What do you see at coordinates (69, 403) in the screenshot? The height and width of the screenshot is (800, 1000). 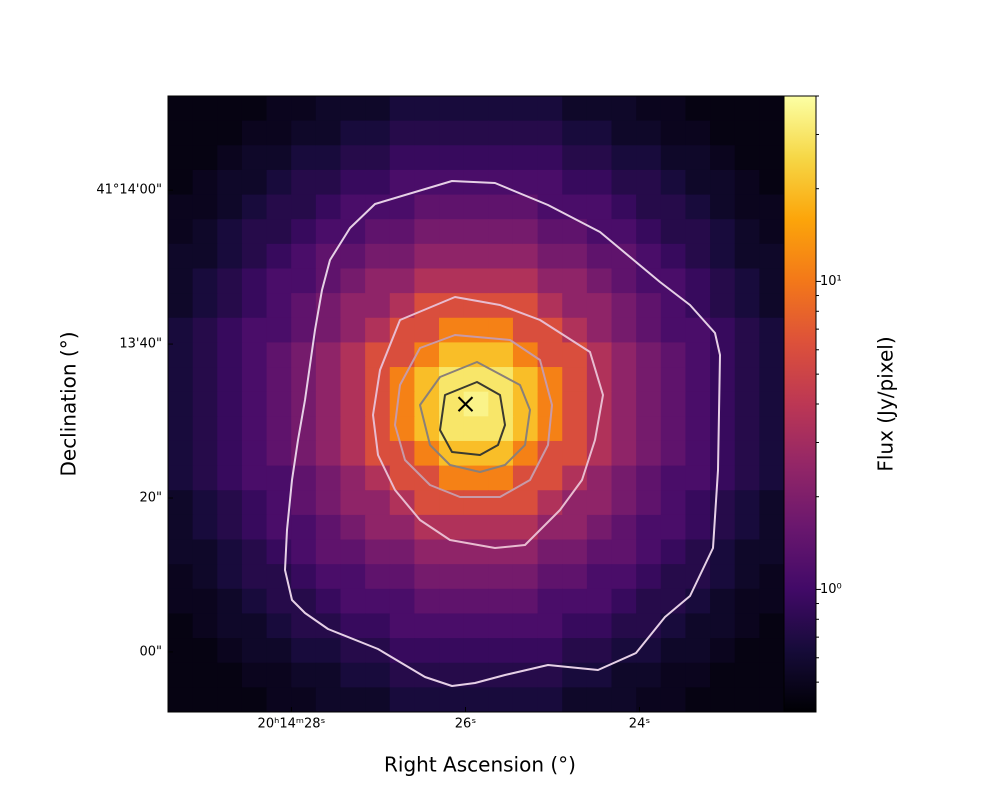 I see `y-axis-label: Declination (°)` at bounding box center [69, 403].